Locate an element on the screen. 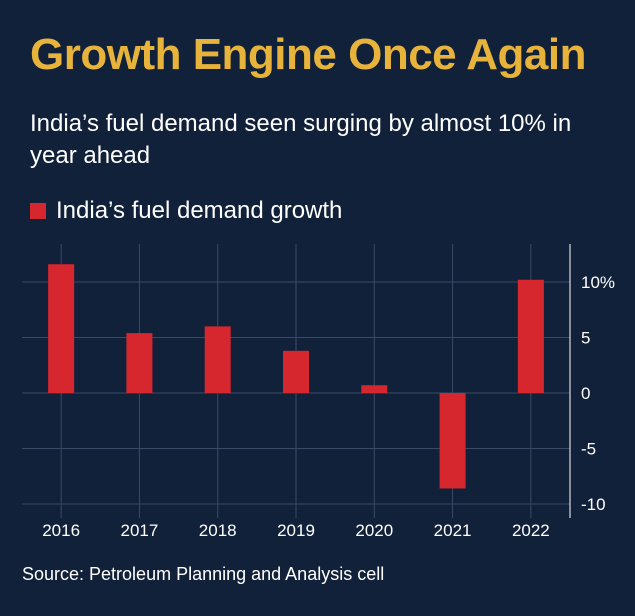 Image resolution: width=635 pixels, height=616 pixels. bar-2017 is located at coordinates (139, 363).